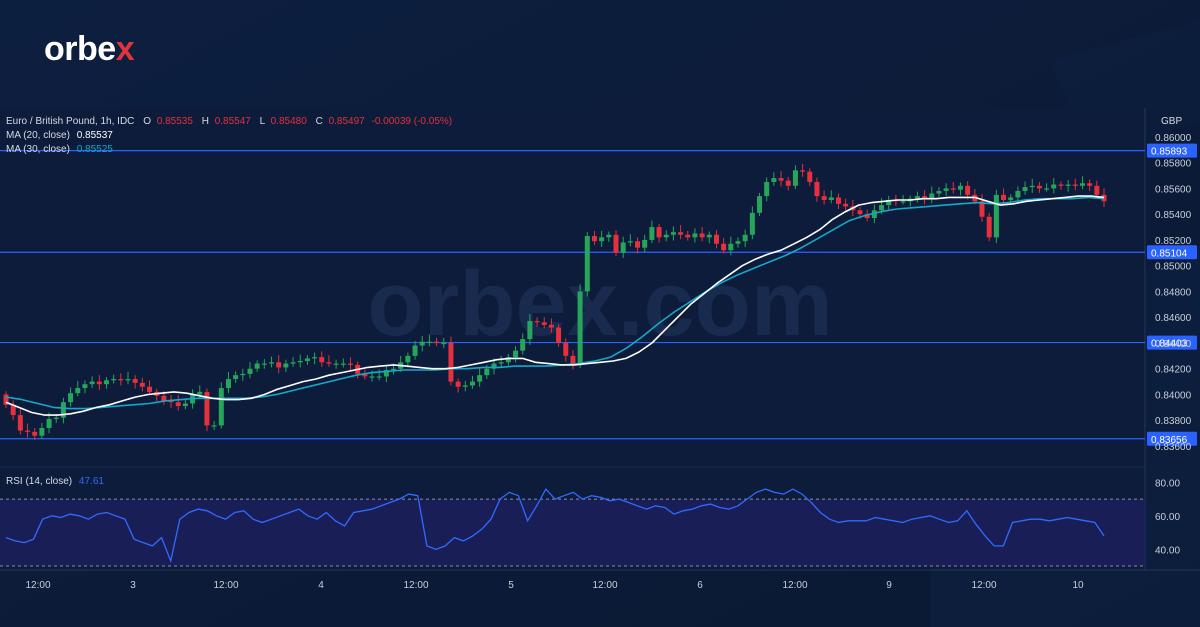  Describe the element at coordinates (1078, 585) in the screenshot. I see `time-tick-label: 10` at that location.